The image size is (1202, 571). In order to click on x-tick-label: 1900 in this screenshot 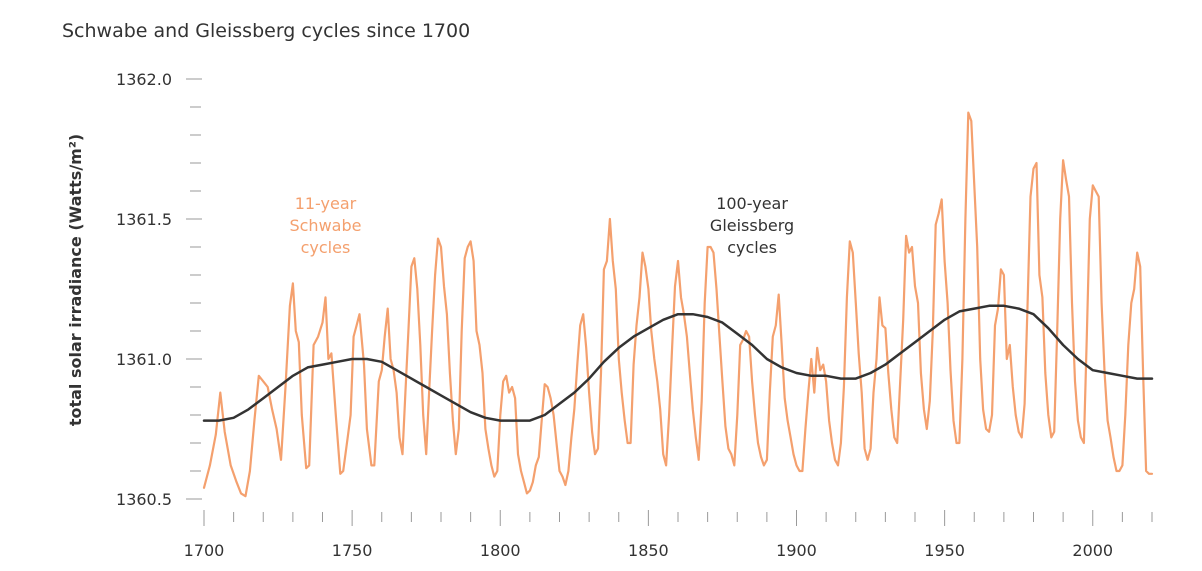, I will do `click(796, 550)`.